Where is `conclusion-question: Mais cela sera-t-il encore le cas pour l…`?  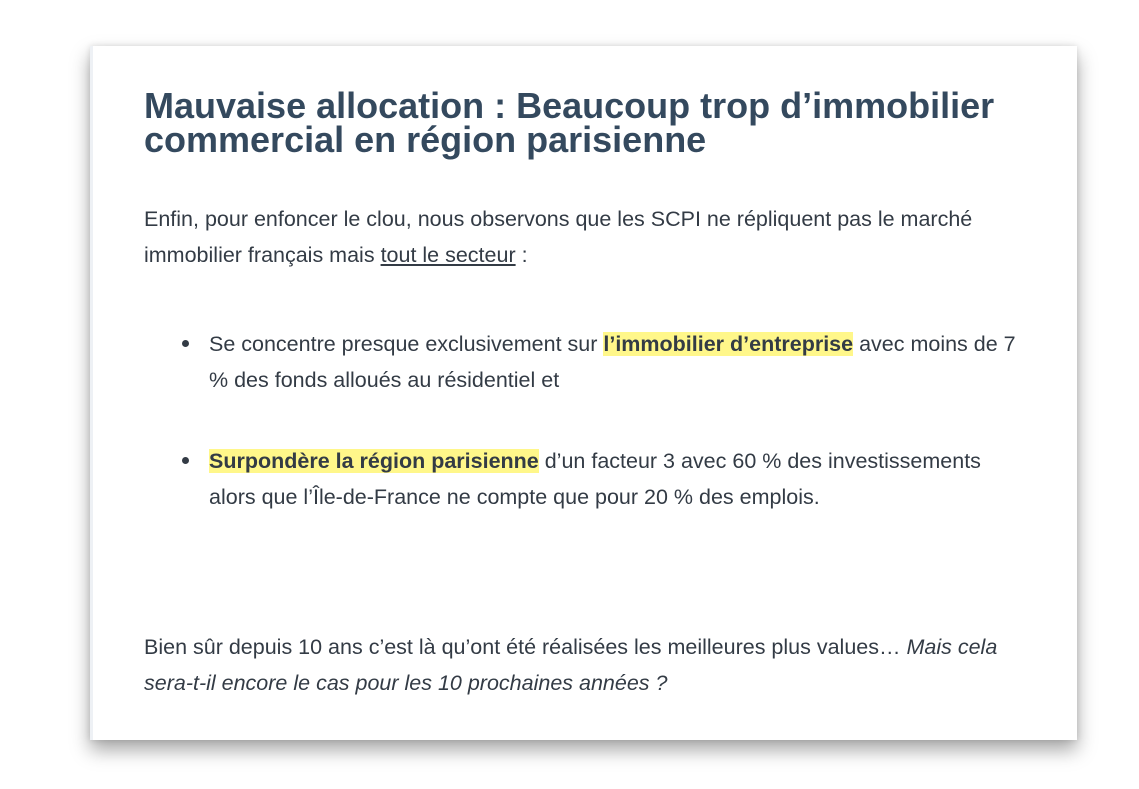
conclusion-question: Mais cela sera-t-il encore le cas pour l… is located at coordinates (571, 665).